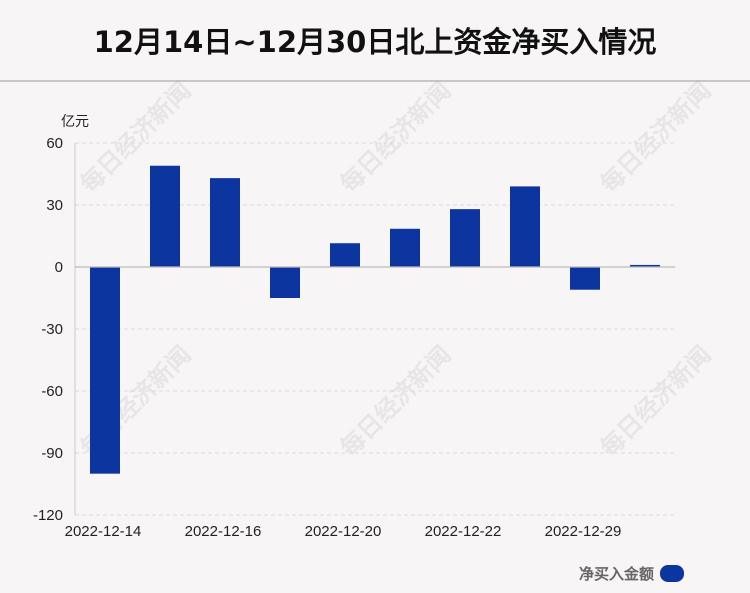 The image size is (750, 593). What do you see at coordinates (463, 531) in the screenshot?
I see `x-tick-label: 2022-12-22` at bounding box center [463, 531].